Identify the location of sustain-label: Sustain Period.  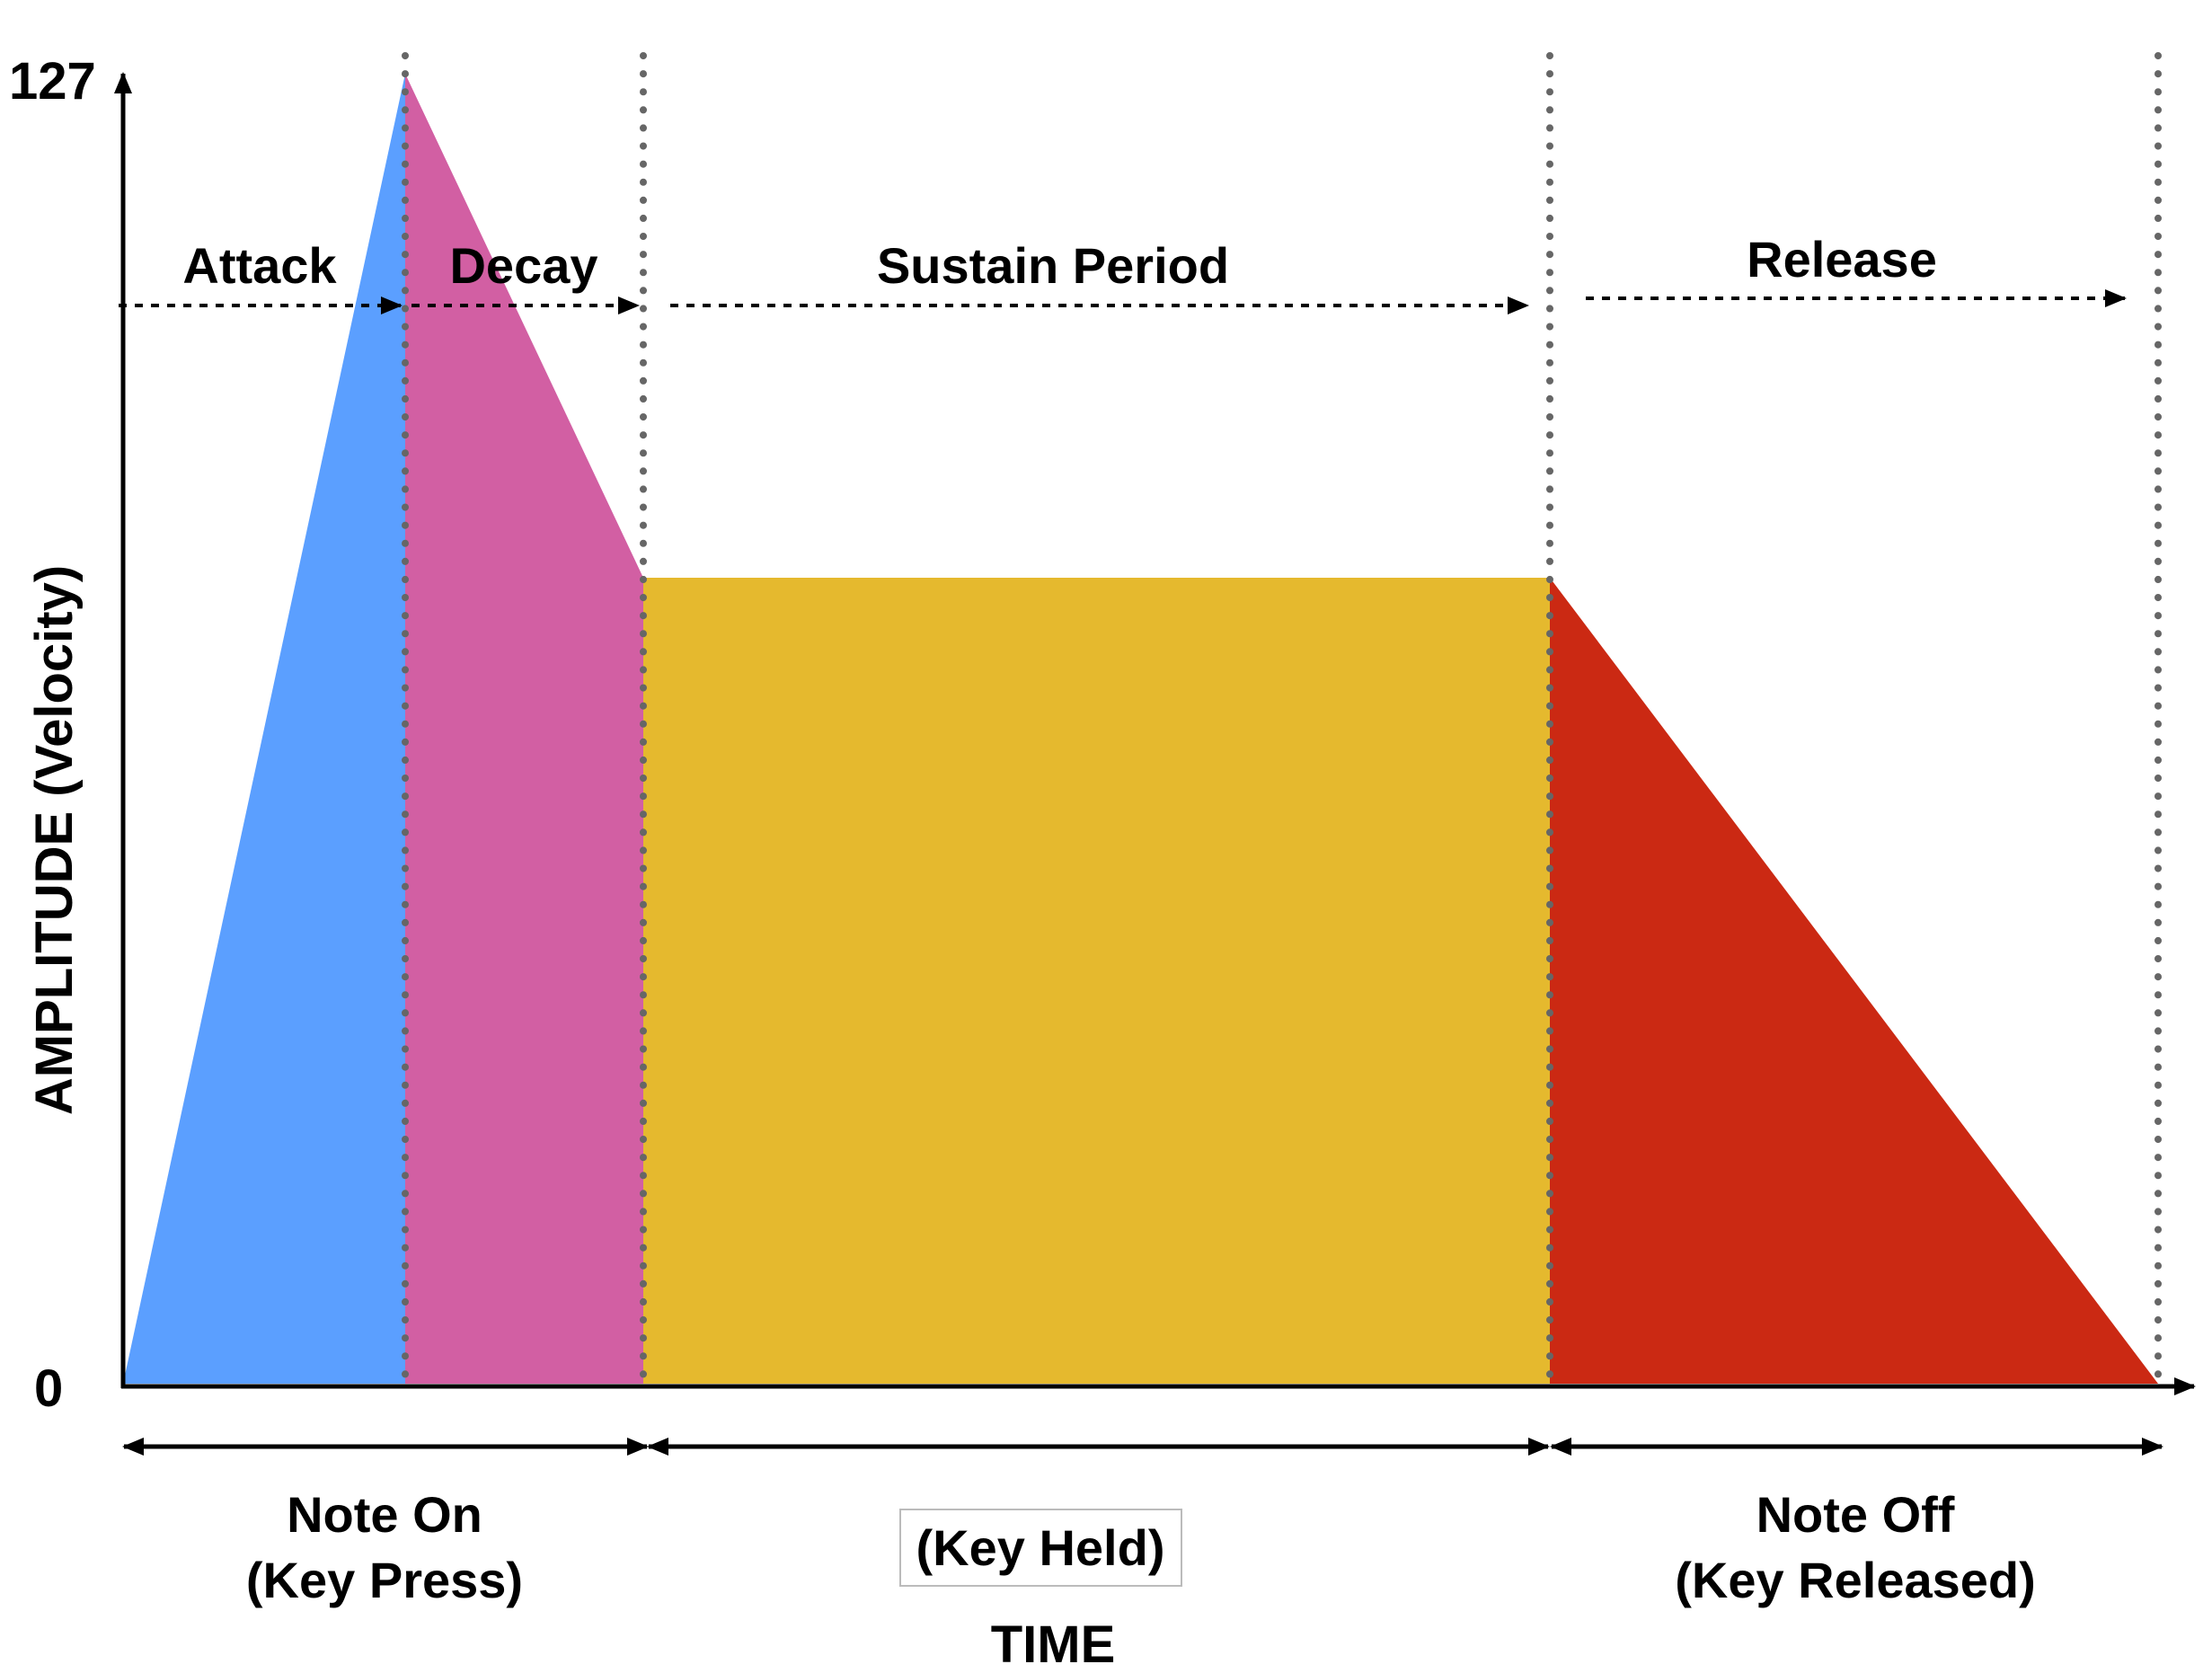
(1053, 265).